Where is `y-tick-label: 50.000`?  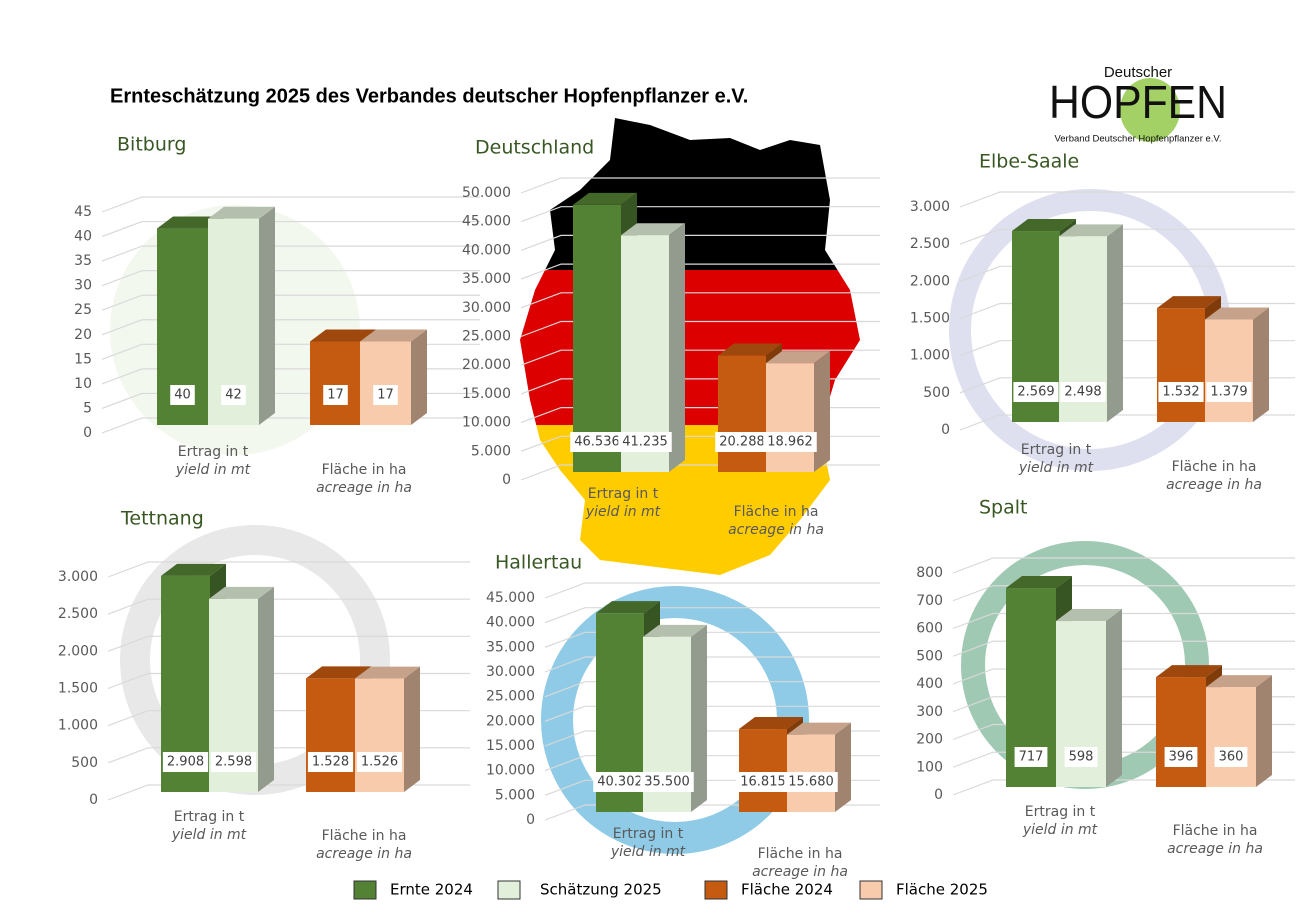
y-tick-label: 50.000 is located at coordinates (486, 193).